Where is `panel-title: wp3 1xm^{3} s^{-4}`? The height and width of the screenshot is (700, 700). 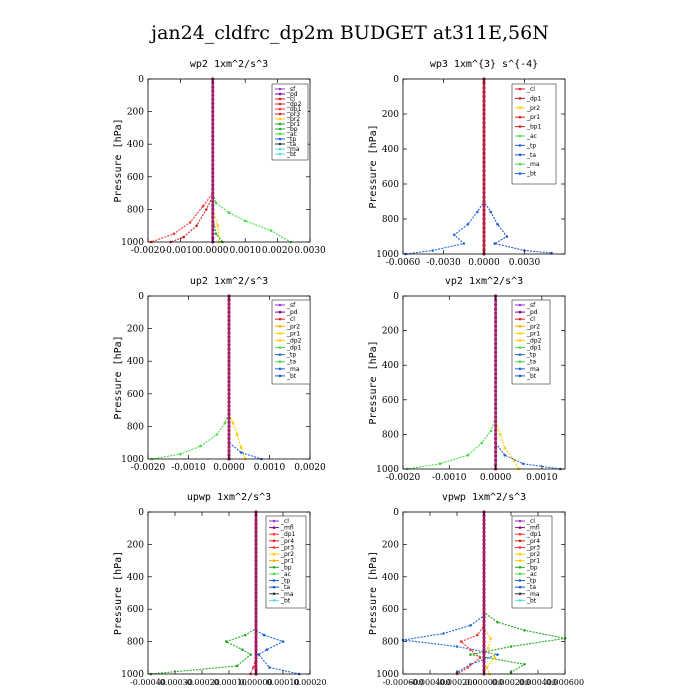
panel-title: wp3 1xm^{3} s^{-4} is located at coordinates (484, 64).